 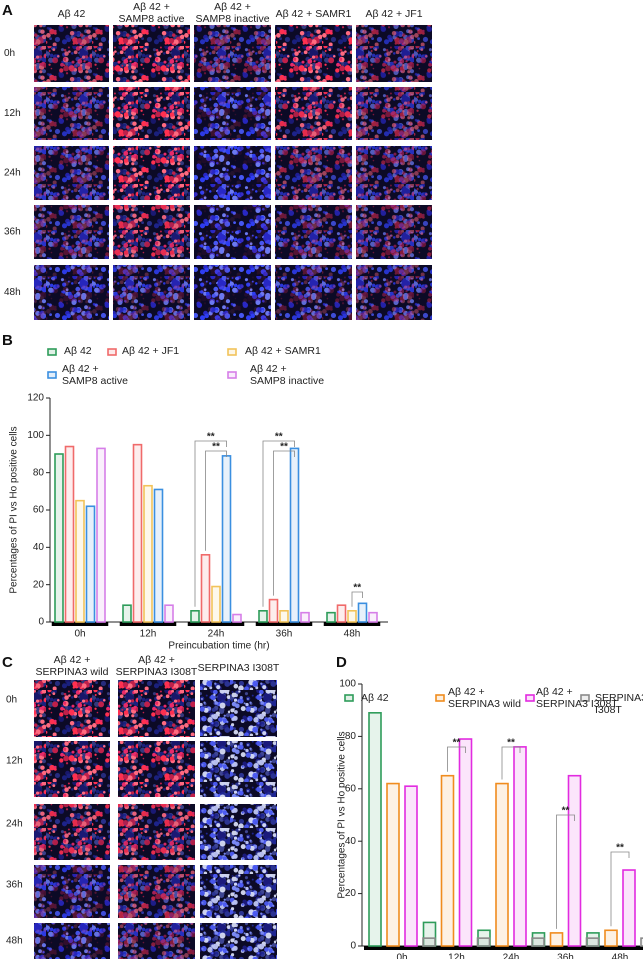 What do you see at coordinates (78, 351) in the screenshot?
I see `legend-label: Aβ 42` at bounding box center [78, 351].